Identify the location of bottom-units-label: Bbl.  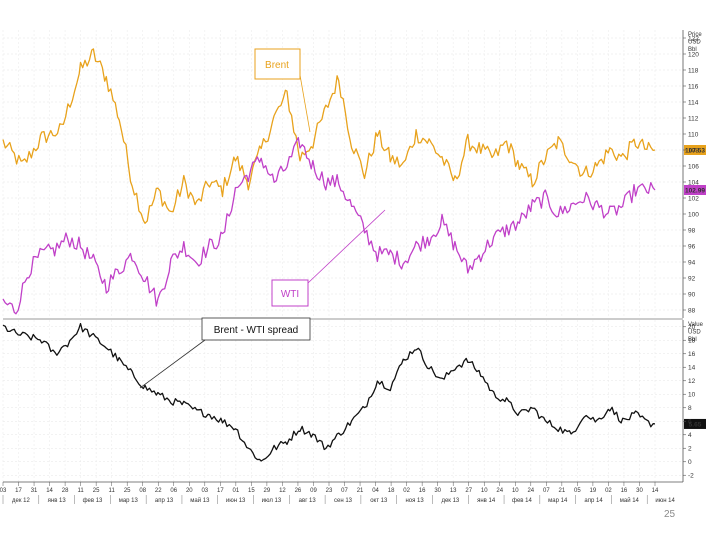
(692, 340).